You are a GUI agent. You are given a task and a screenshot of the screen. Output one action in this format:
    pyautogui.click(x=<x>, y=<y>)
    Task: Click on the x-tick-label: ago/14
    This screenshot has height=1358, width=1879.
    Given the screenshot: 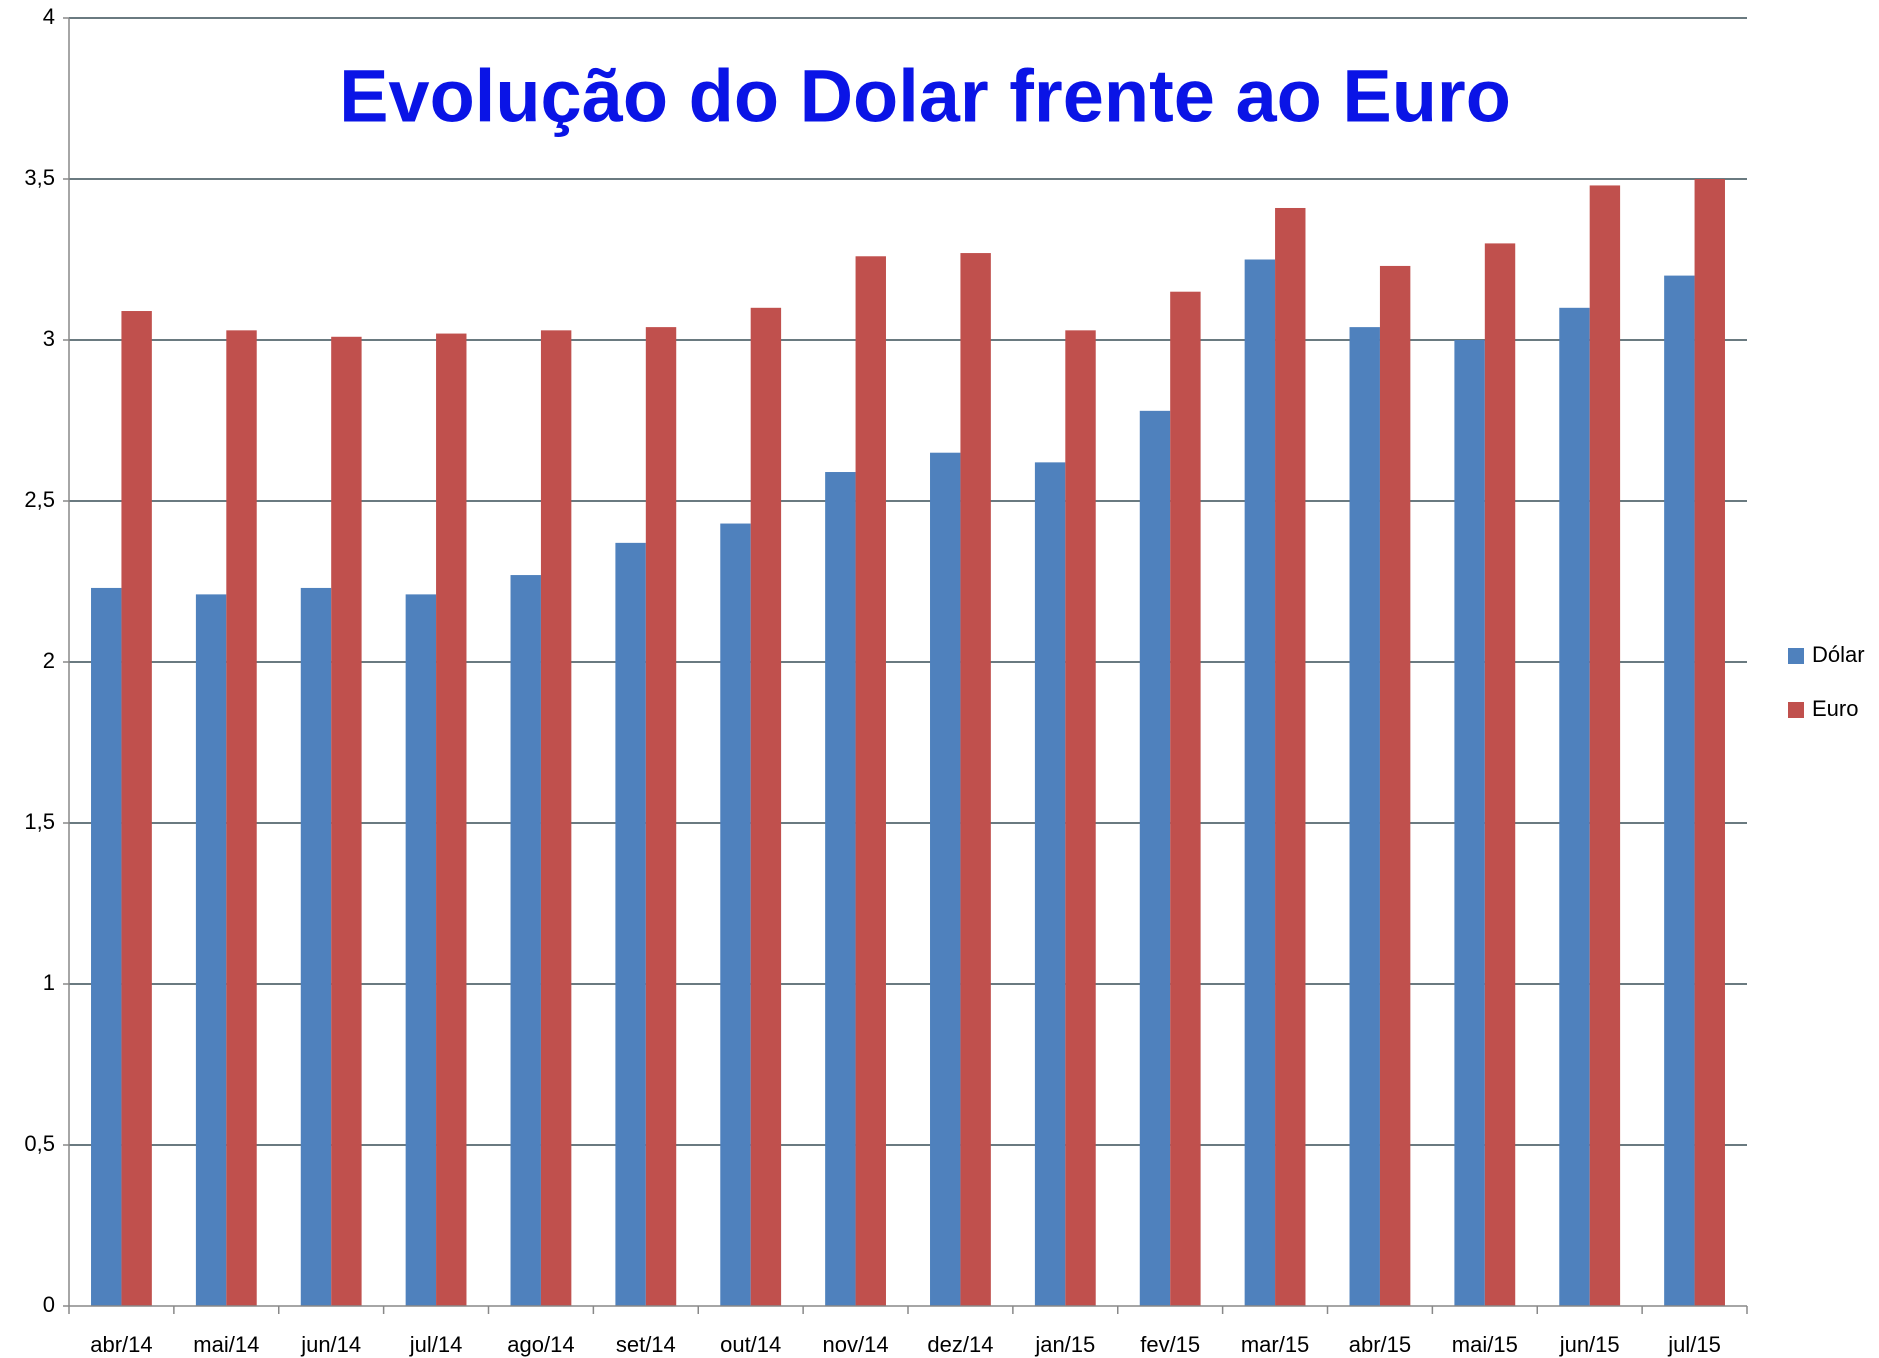 What is the action you would take?
    pyautogui.click(x=540, y=1344)
    